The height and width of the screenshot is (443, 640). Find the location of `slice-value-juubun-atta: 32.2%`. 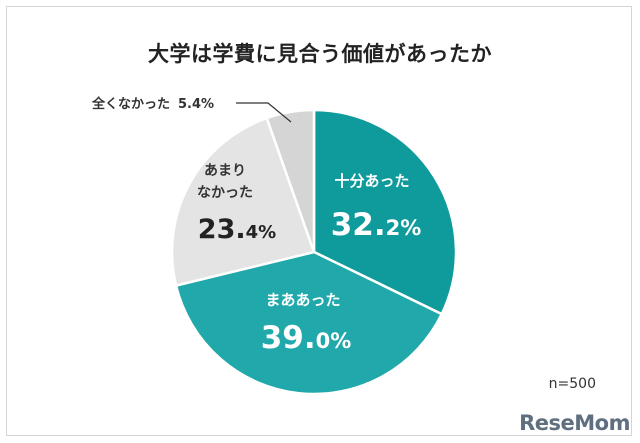

slice-value-juubun-atta: 32.2% is located at coordinates (376, 225).